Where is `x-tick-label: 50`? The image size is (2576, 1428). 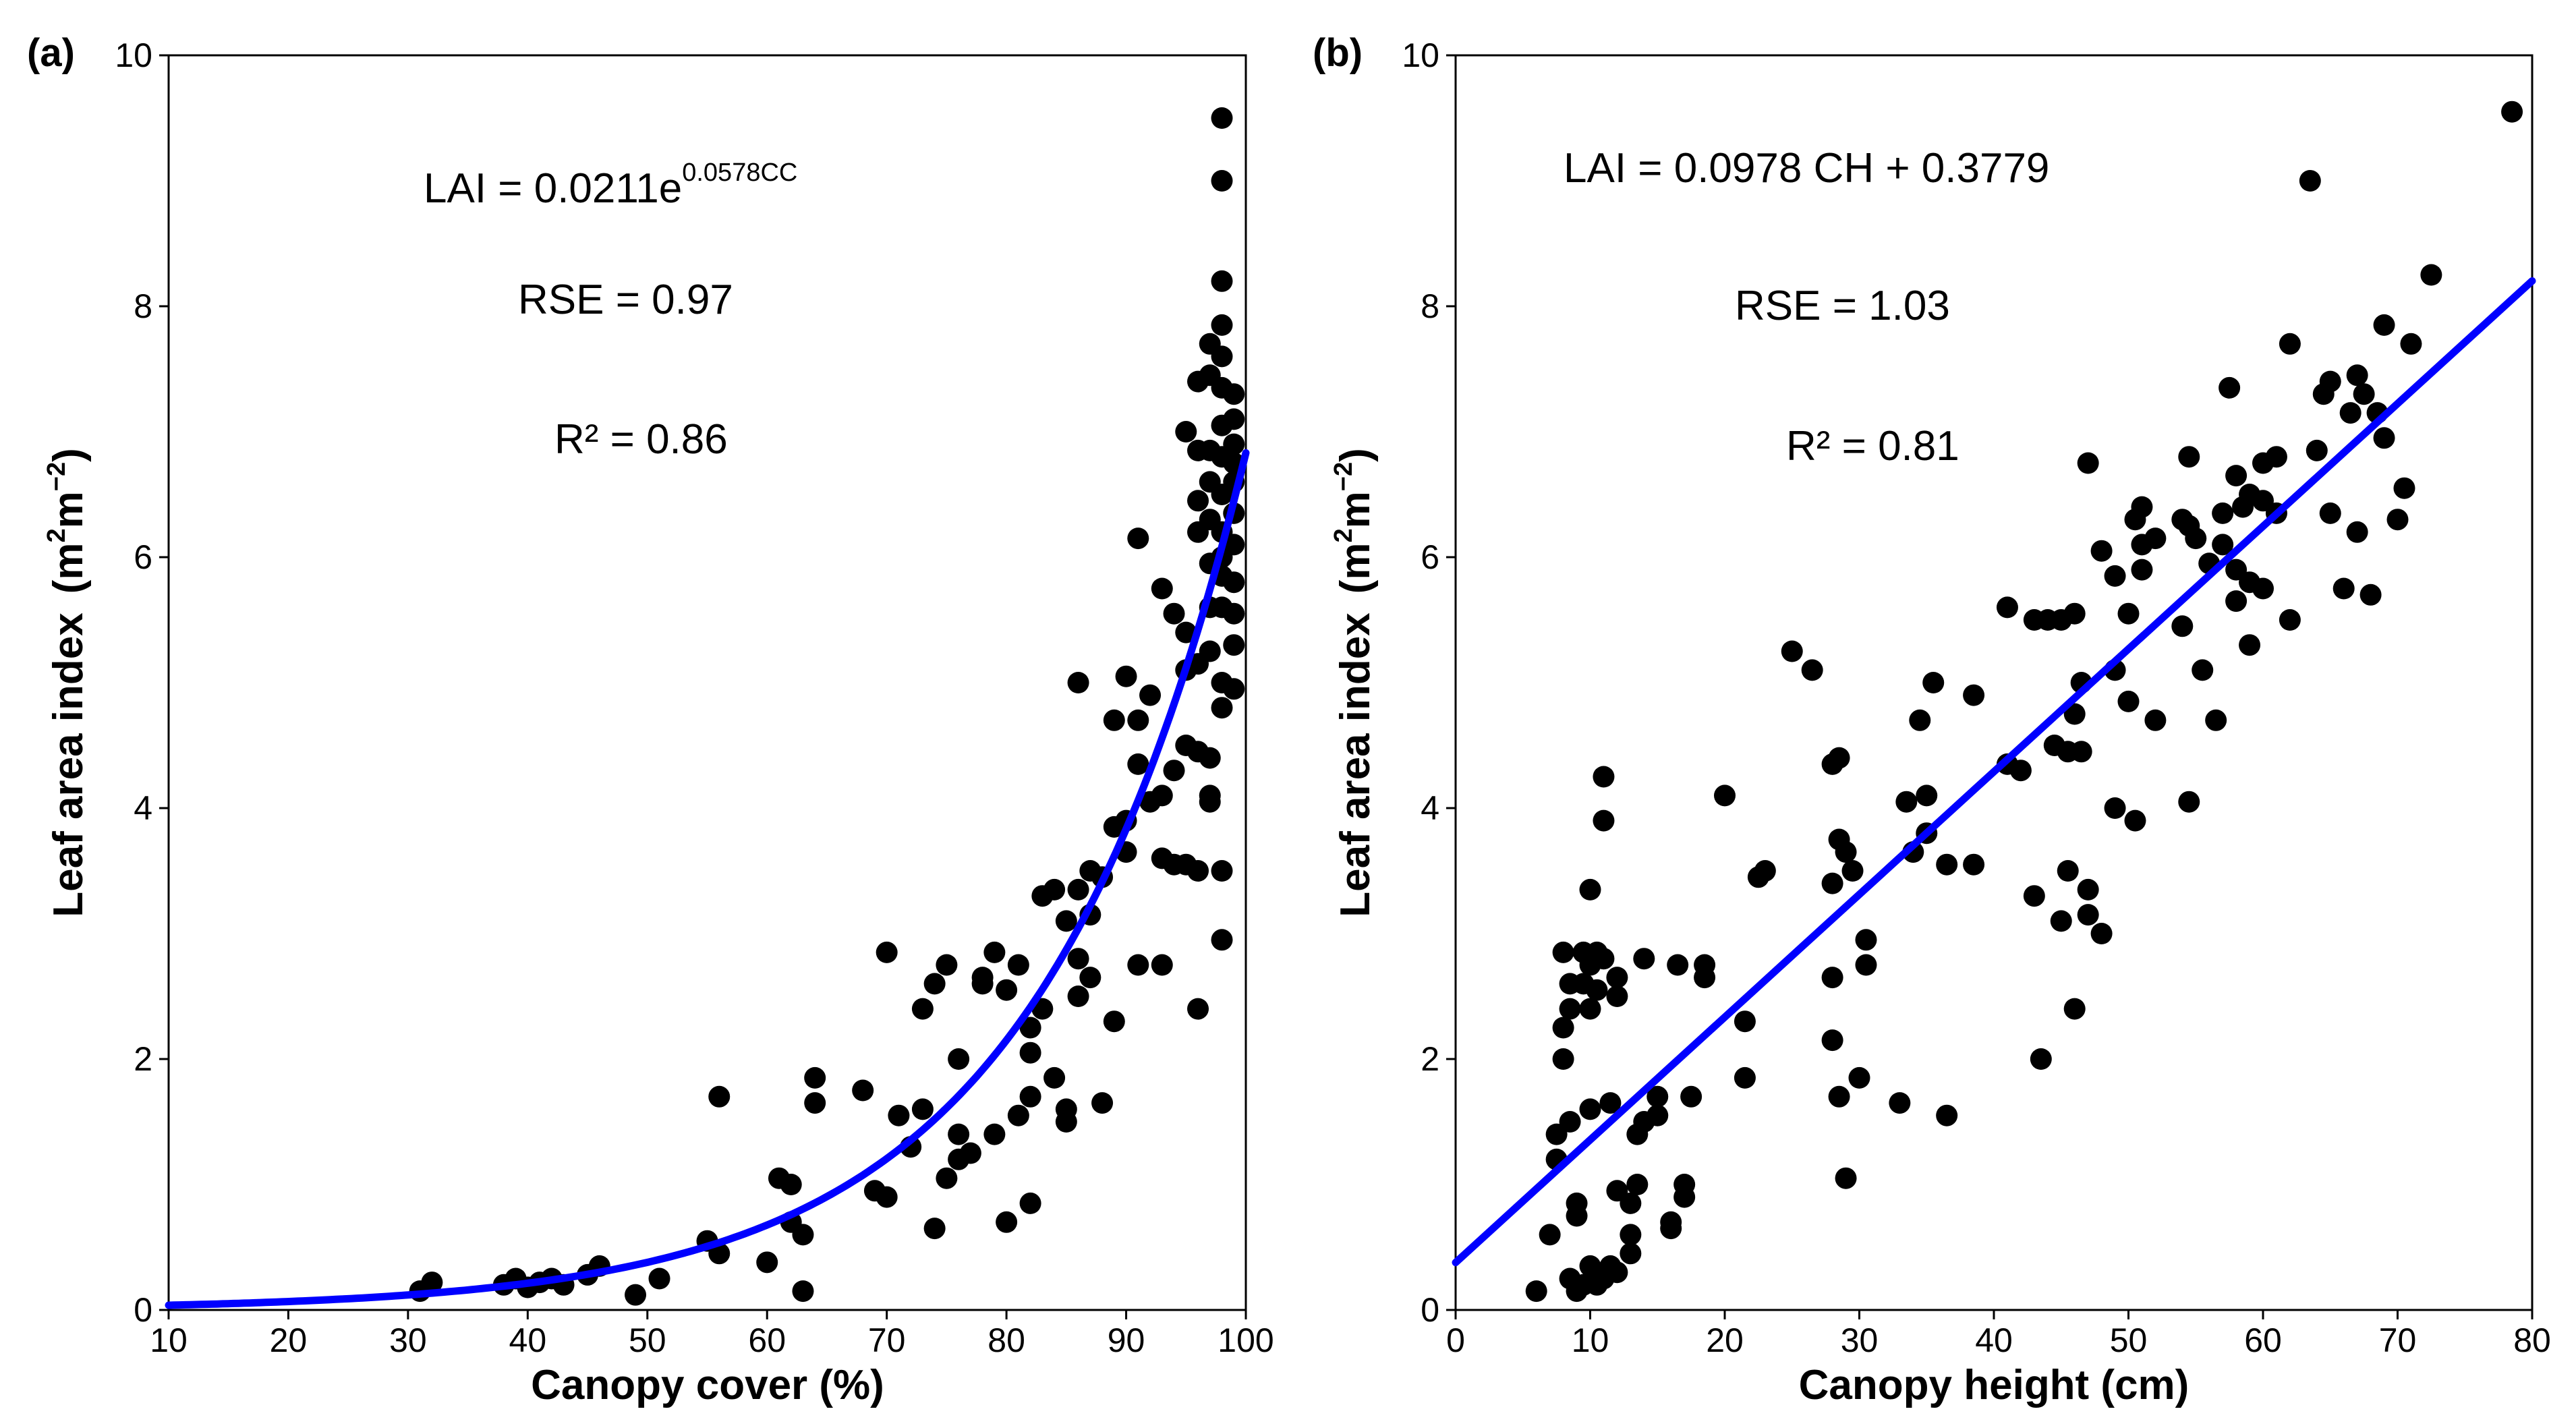 x-tick-label: 50 is located at coordinates (2129, 1340).